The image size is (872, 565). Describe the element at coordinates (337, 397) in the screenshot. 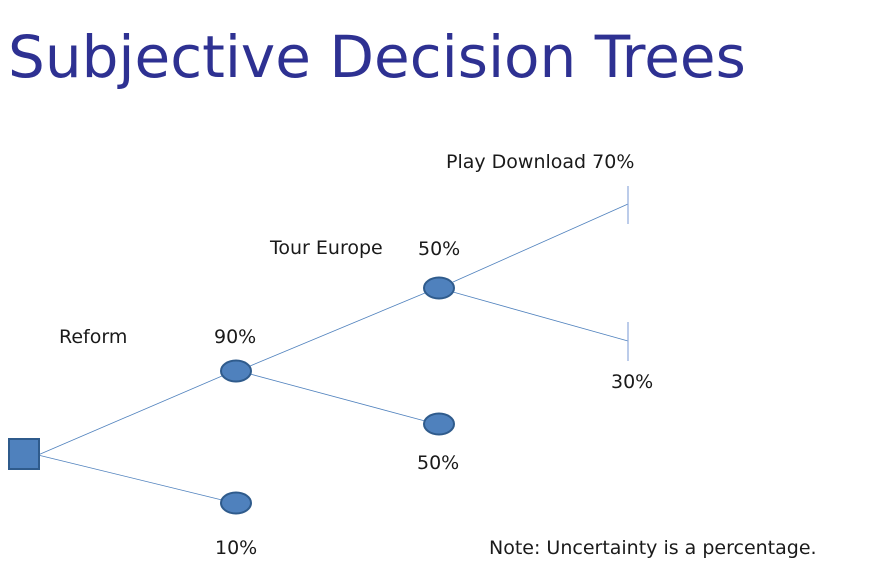

I see `branch-tour-fail` at that location.